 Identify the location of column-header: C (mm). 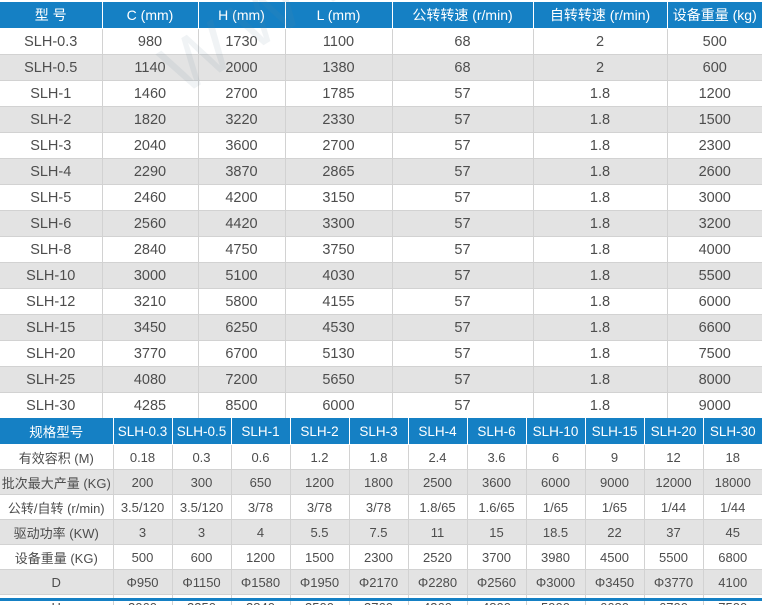
(150, 15).